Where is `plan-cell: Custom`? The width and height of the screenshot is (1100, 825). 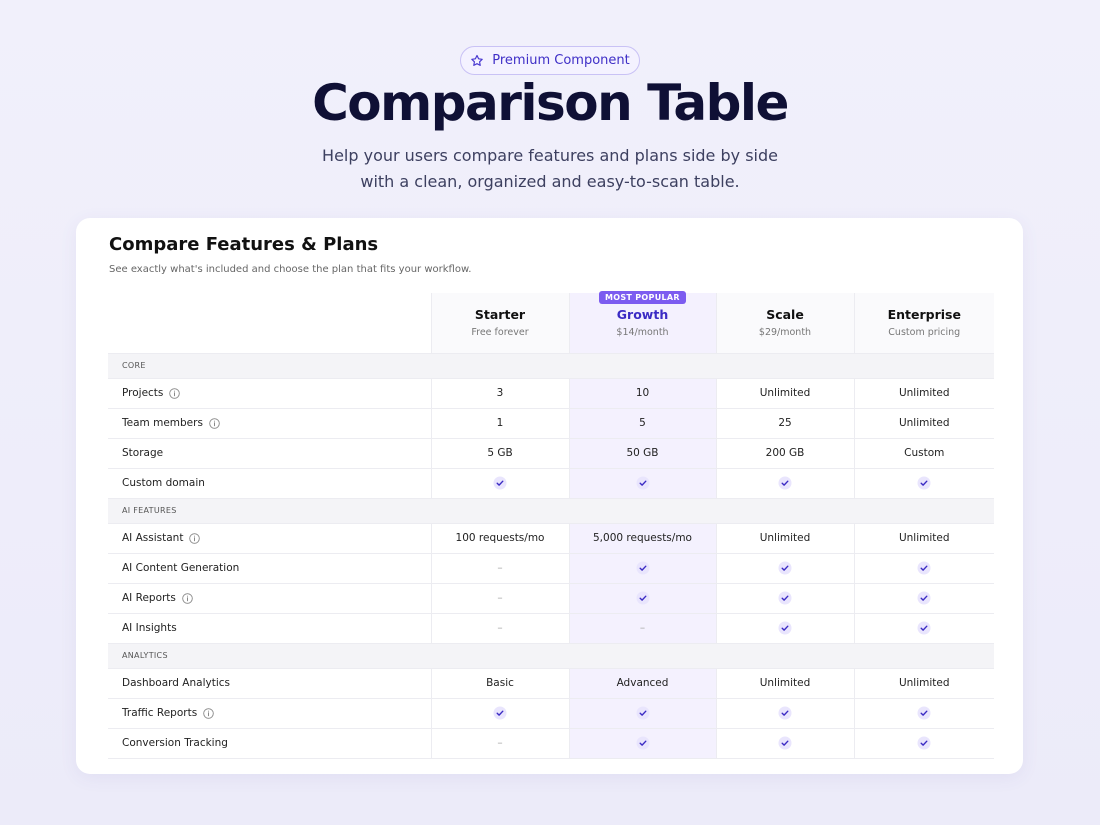 plan-cell: Custom is located at coordinates (923, 453).